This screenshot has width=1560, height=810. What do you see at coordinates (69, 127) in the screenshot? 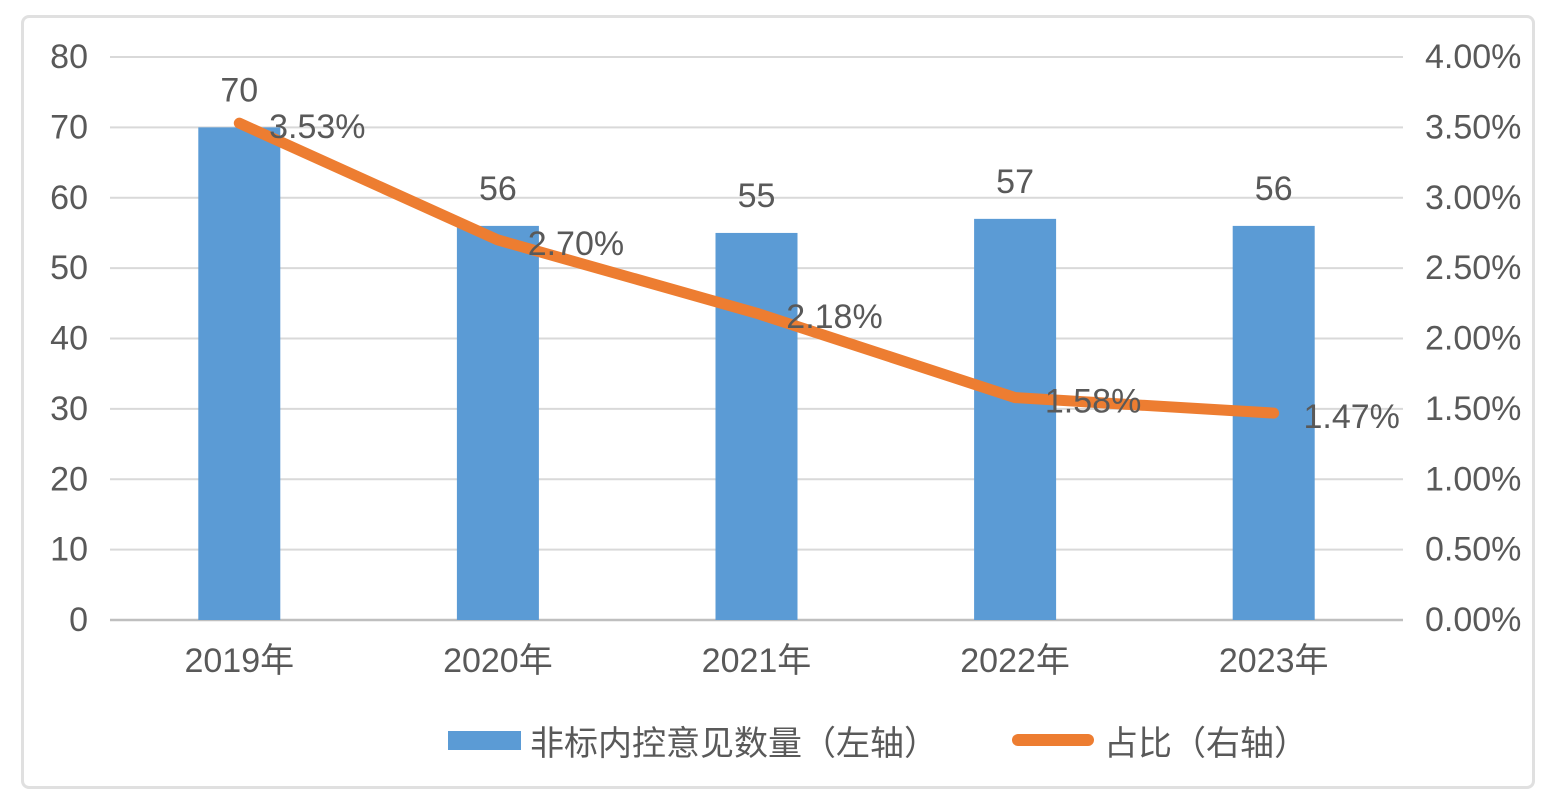
I see `left-axis-tick-label: 70` at bounding box center [69, 127].